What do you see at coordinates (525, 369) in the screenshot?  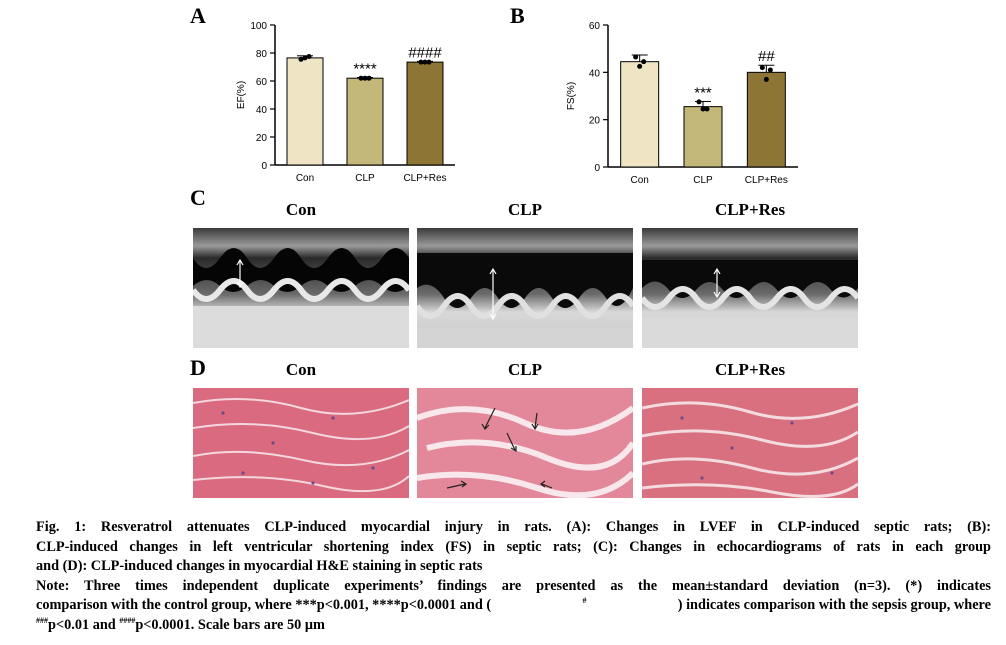 I see `he-title-clp: CLP` at bounding box center [525, 369].